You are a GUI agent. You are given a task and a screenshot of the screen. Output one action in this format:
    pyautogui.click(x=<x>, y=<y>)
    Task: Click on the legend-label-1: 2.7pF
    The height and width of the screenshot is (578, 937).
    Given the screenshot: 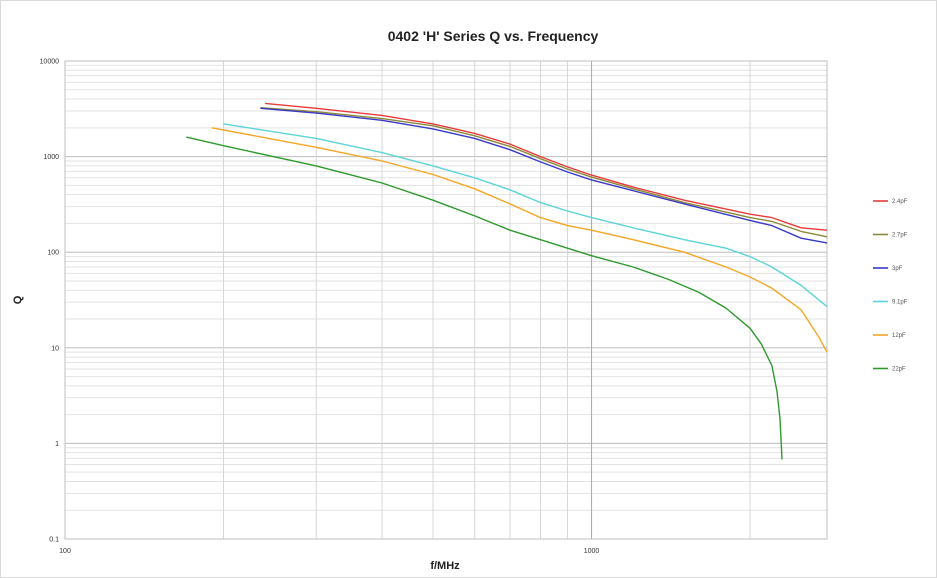 What is the action you would take?
    pyautogui.click(x=900, y=236)
    